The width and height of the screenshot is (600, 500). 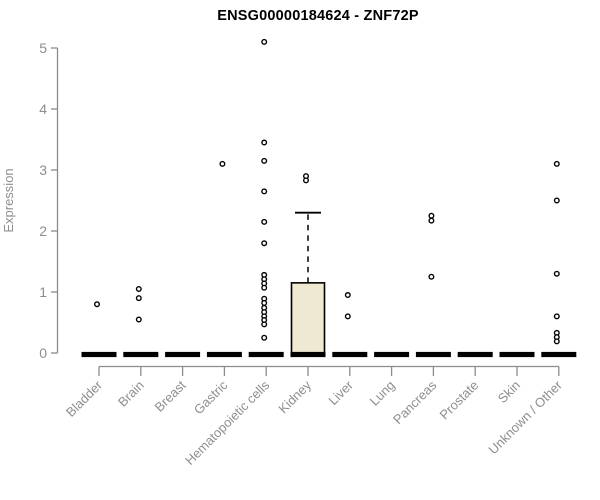 I want to click on box, so click(x=308, y=318).